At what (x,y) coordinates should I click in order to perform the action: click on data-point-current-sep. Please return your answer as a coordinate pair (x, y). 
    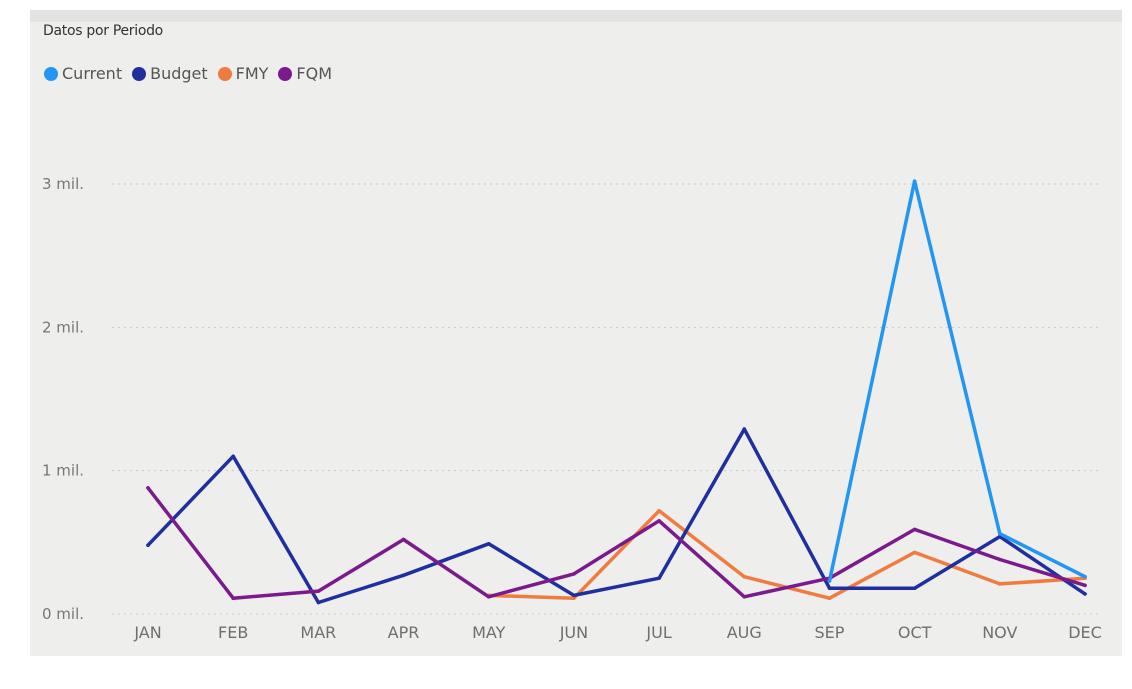
    Looking at the image, I should click on (829, 581).